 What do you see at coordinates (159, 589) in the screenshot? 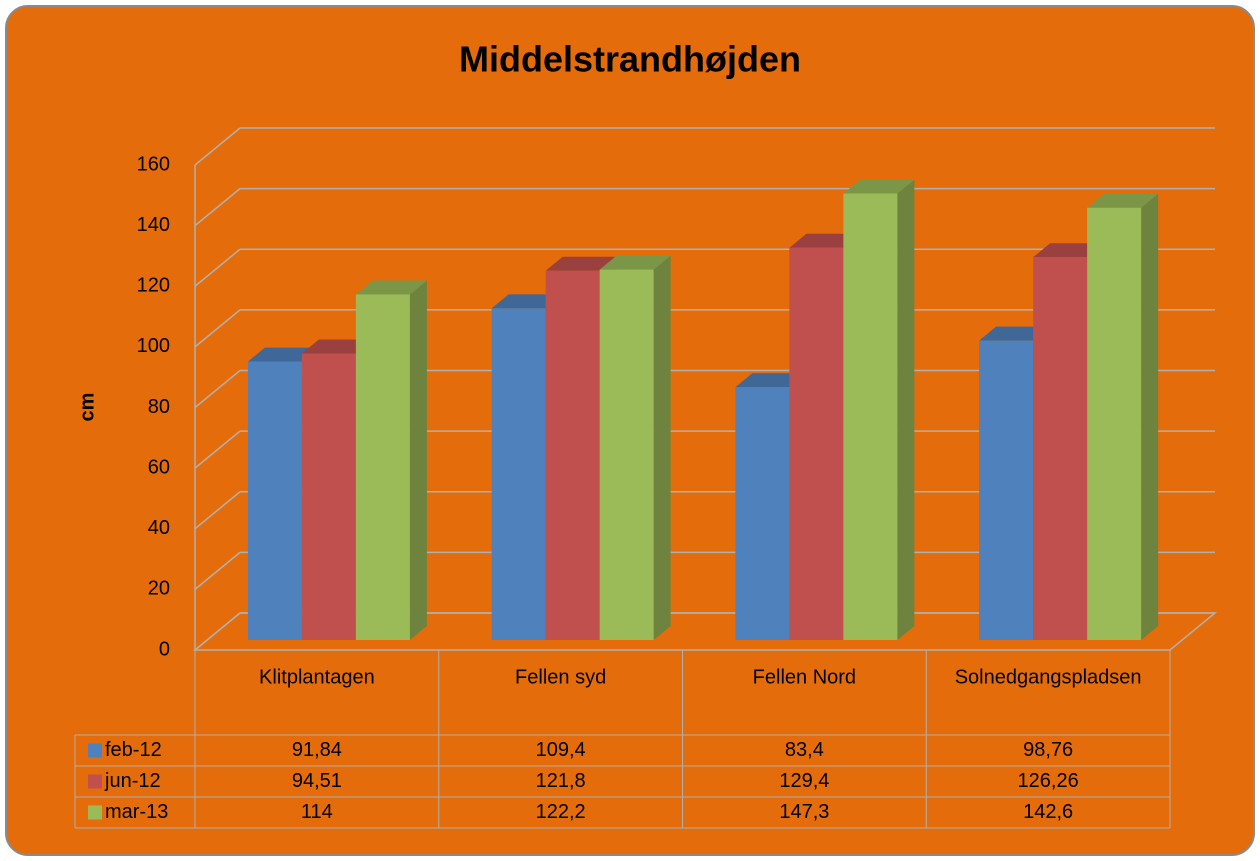
I see `y-tick-label: 20` at bounding box center [159, 589].